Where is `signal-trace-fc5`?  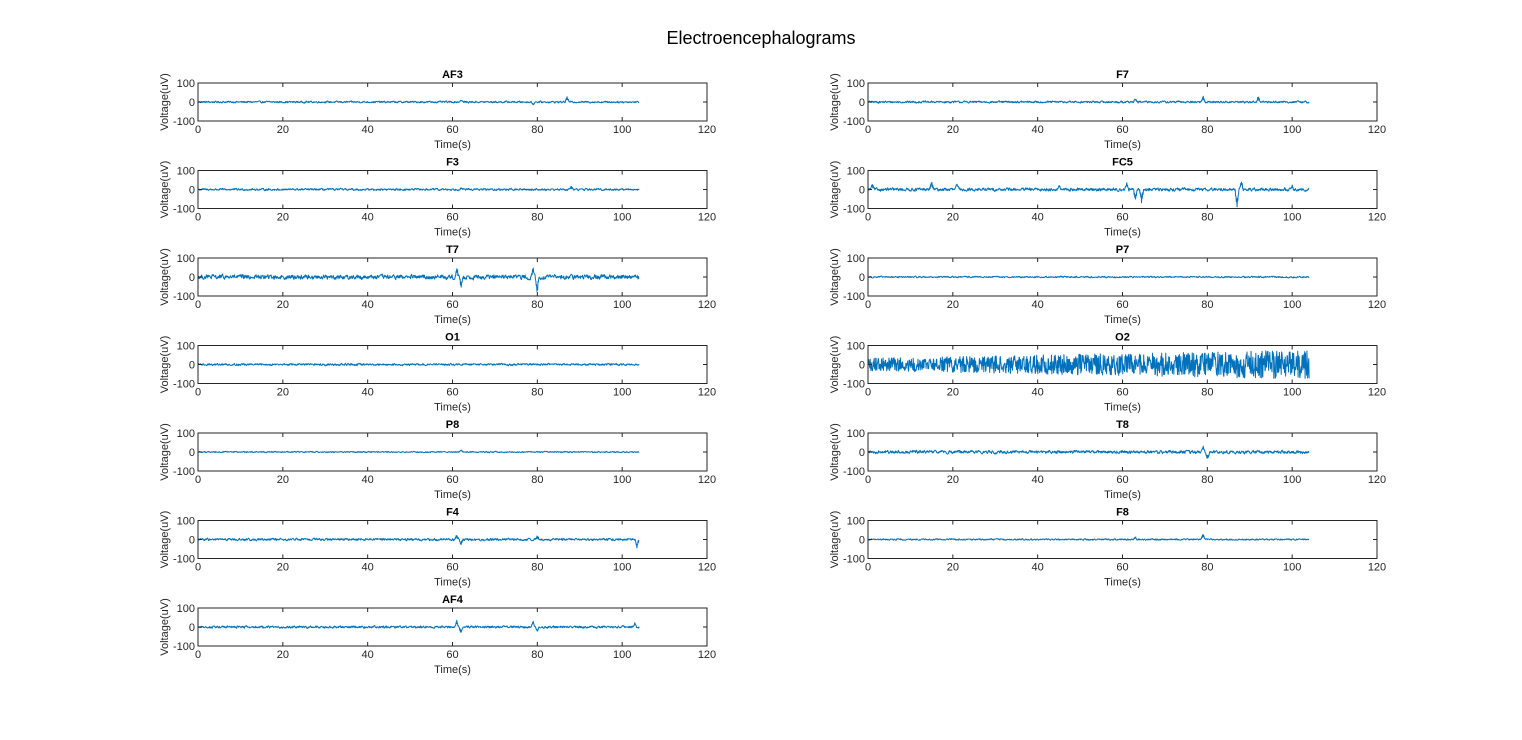 signal-trace-fc5 is located at coordinates (1088, 194).